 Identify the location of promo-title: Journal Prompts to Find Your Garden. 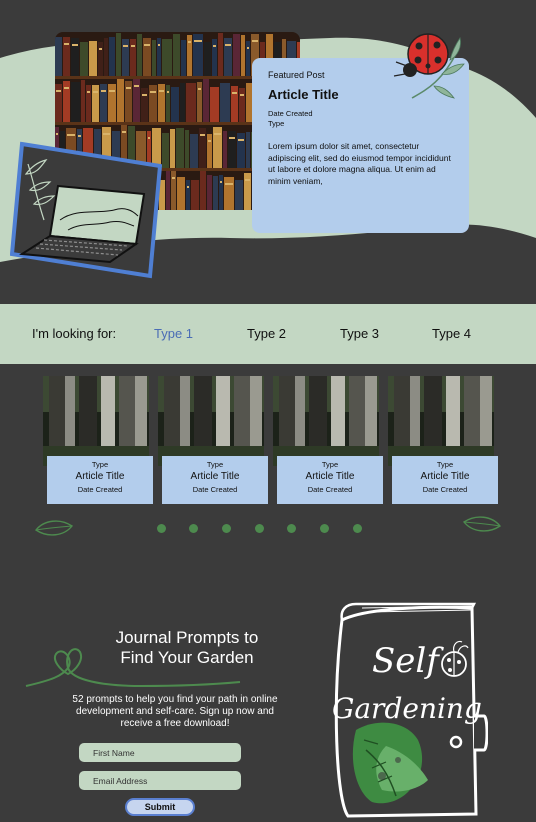
(187, 648).